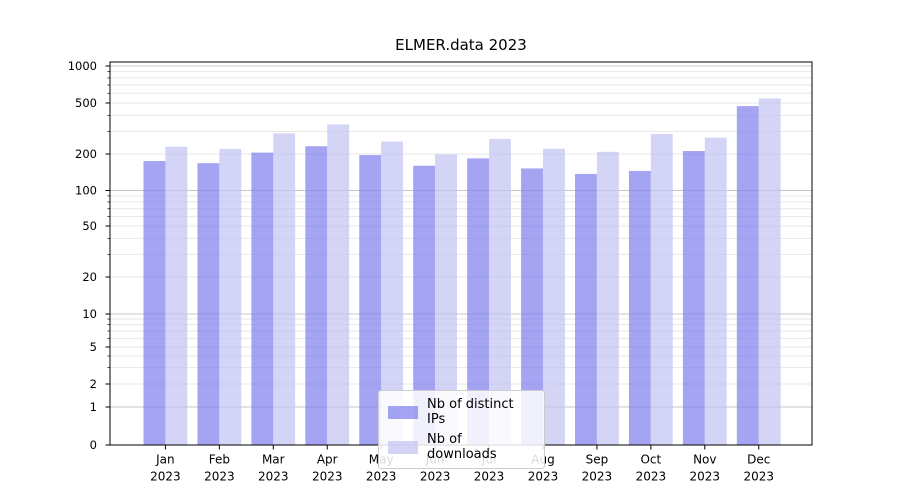 The image size is (900, 500). Describe the element at coordinates (86, 191) in the screenshot. I see `y-tick-label: 100` at that location.